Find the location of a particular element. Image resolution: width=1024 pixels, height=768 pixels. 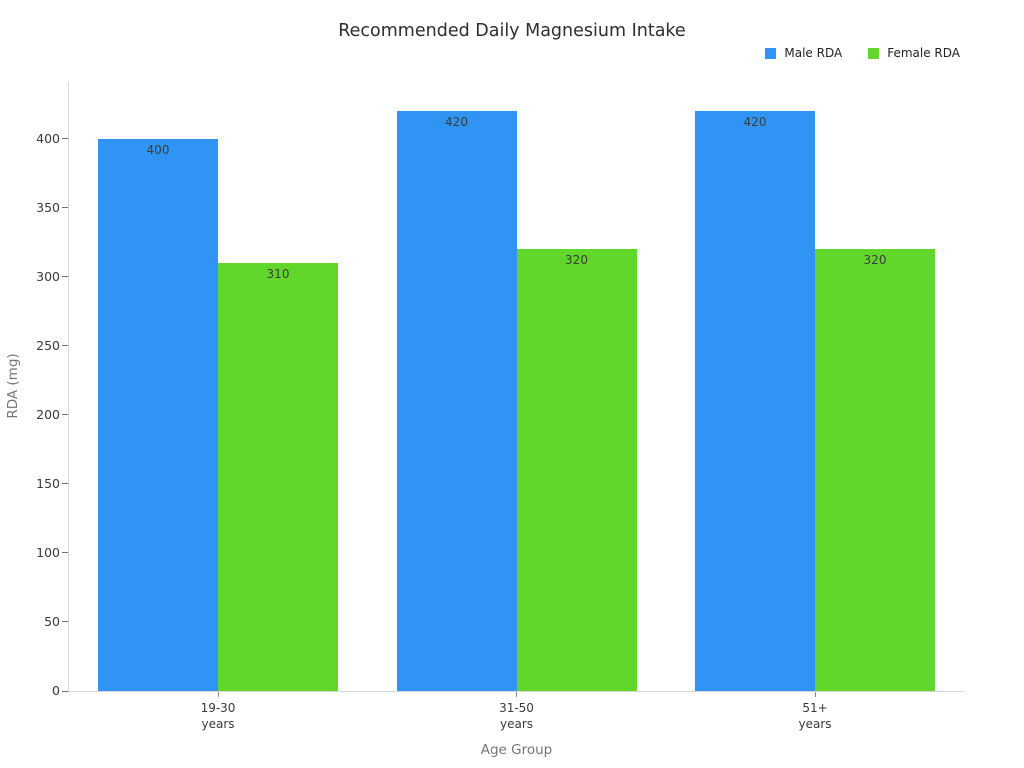

legend-item-female-rda: Female RDA is located at coordinates (914, 53).